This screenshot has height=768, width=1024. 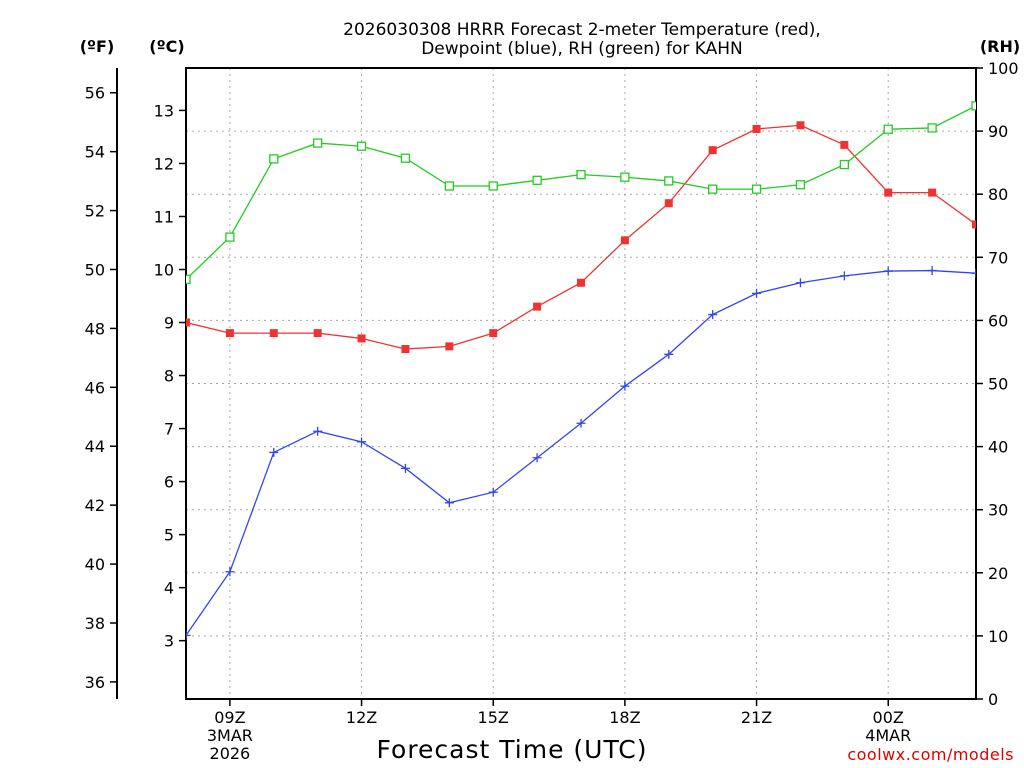 What do you see at coordinates (95, 505) in the screenshot?
I see `fahrenheit-tick-label: 42` at bounding box center [95, 505].